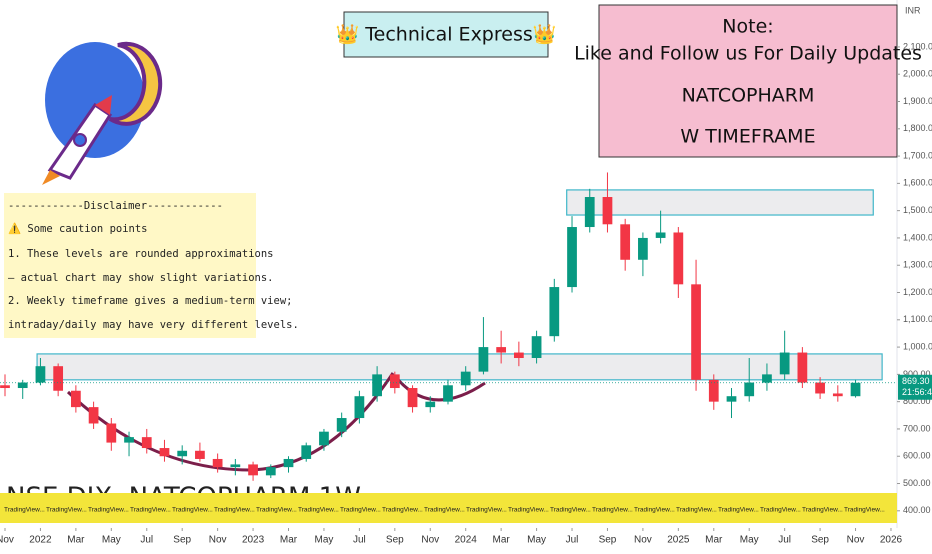 This screenshot has width=932, height=554. Describe the element at coordinates (917, 74) in the screenshot. I see `y-tick-label: 2,000.00` at that location.